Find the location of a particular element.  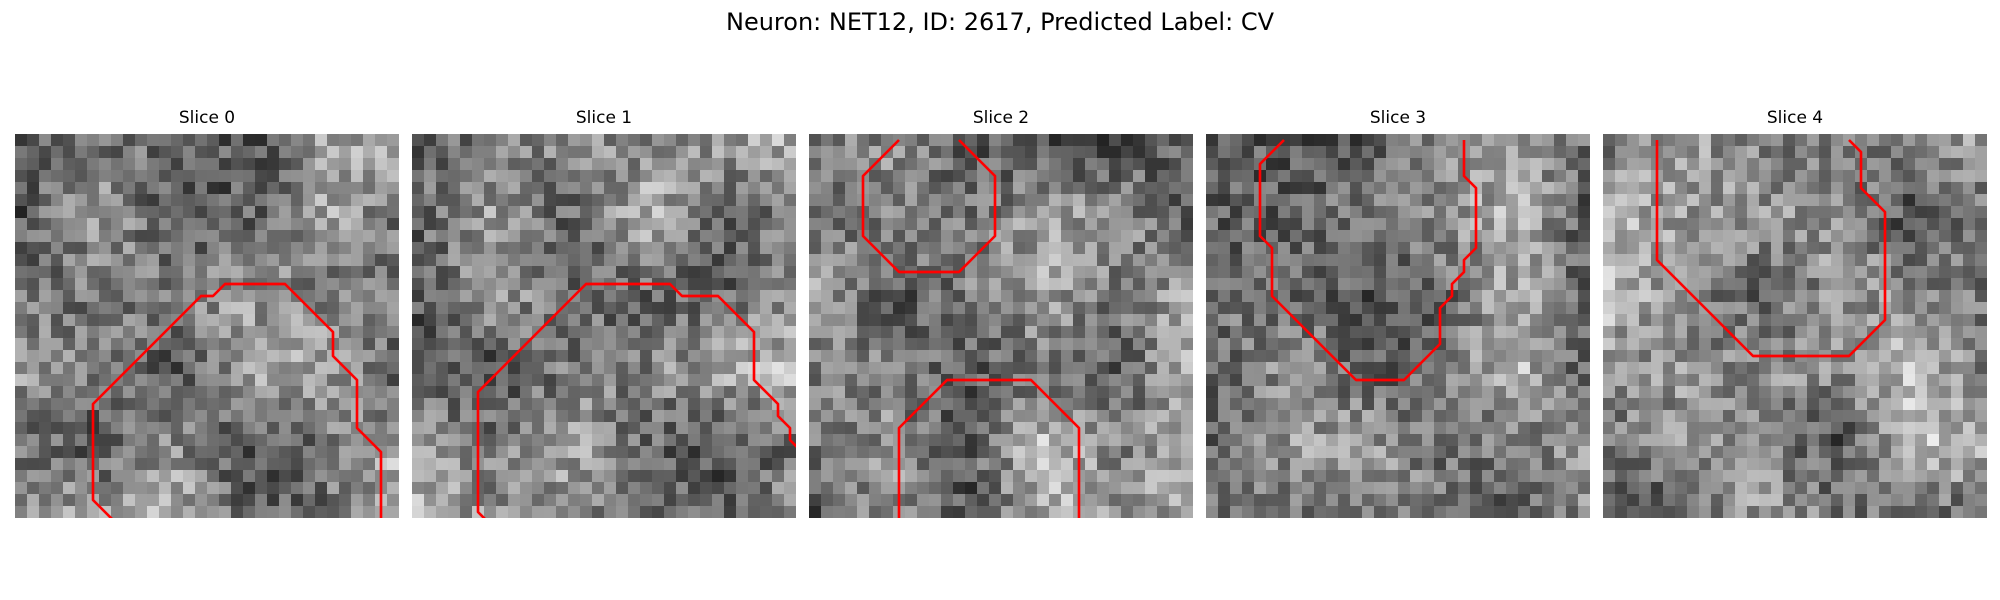

slice-title: Slice 2 is located at coordinates (1001, 118).